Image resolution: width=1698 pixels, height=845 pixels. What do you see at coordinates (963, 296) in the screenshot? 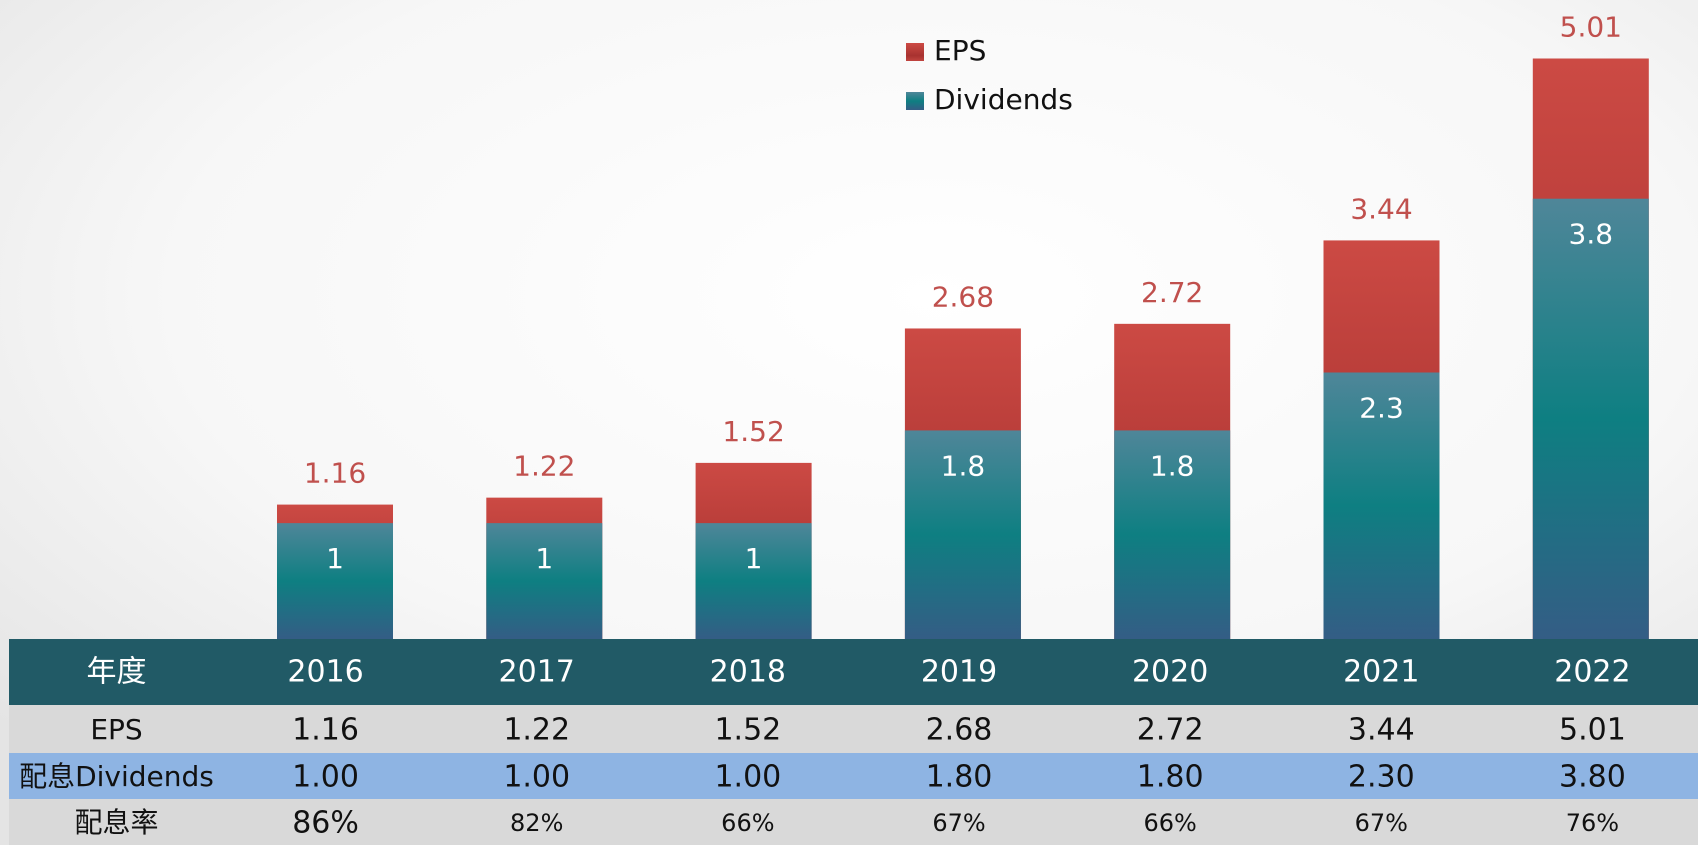
I see `eps-label: 2.68` at bounding box center [963, 296].